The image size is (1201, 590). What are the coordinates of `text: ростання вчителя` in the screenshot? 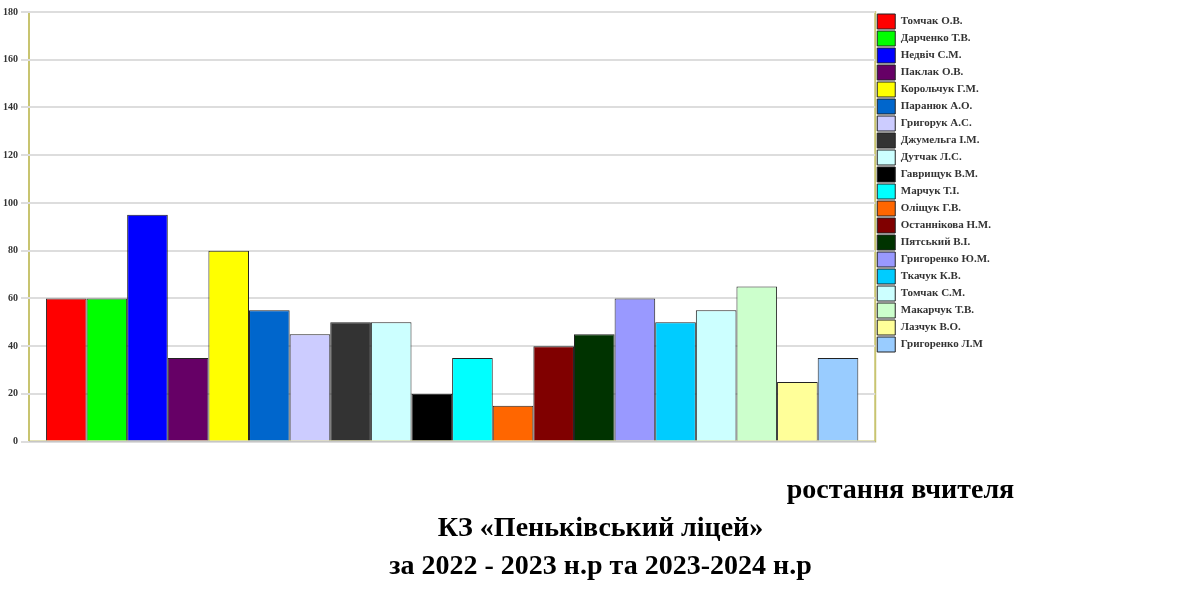 It's located at (900, 489).